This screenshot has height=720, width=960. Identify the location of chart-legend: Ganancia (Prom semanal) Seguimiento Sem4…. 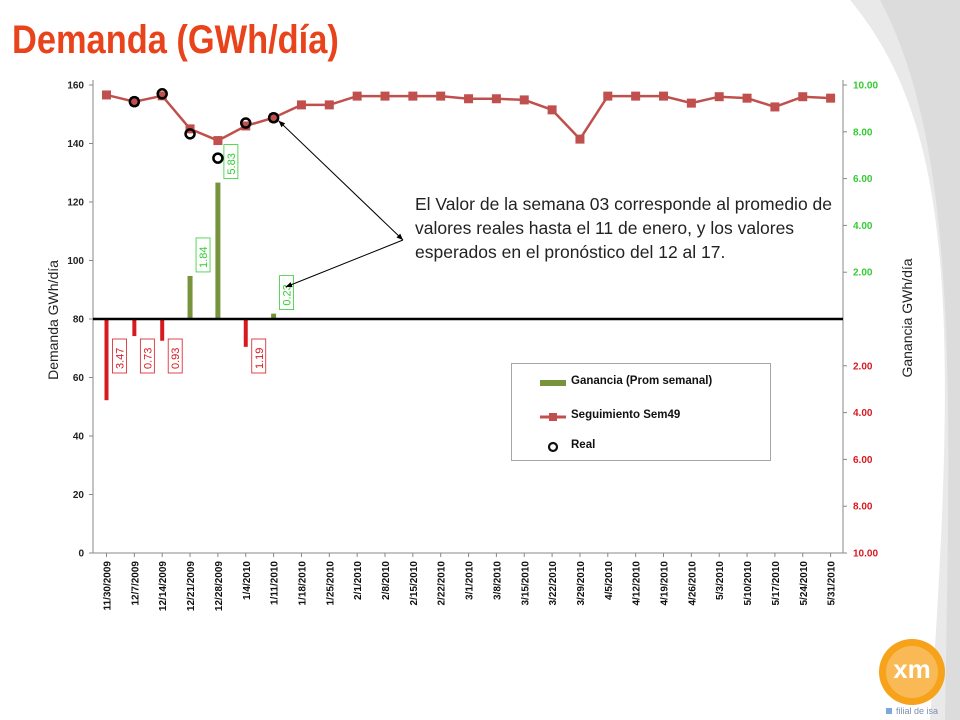
(641, 412).